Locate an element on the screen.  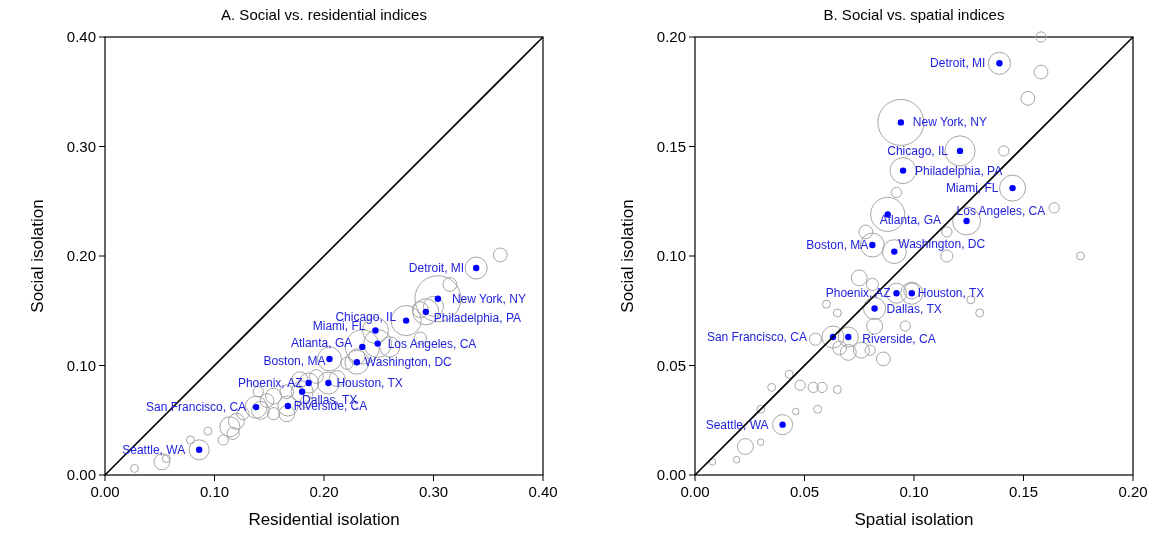
annotation: Washington, DC is located at coordinates (408, 362).